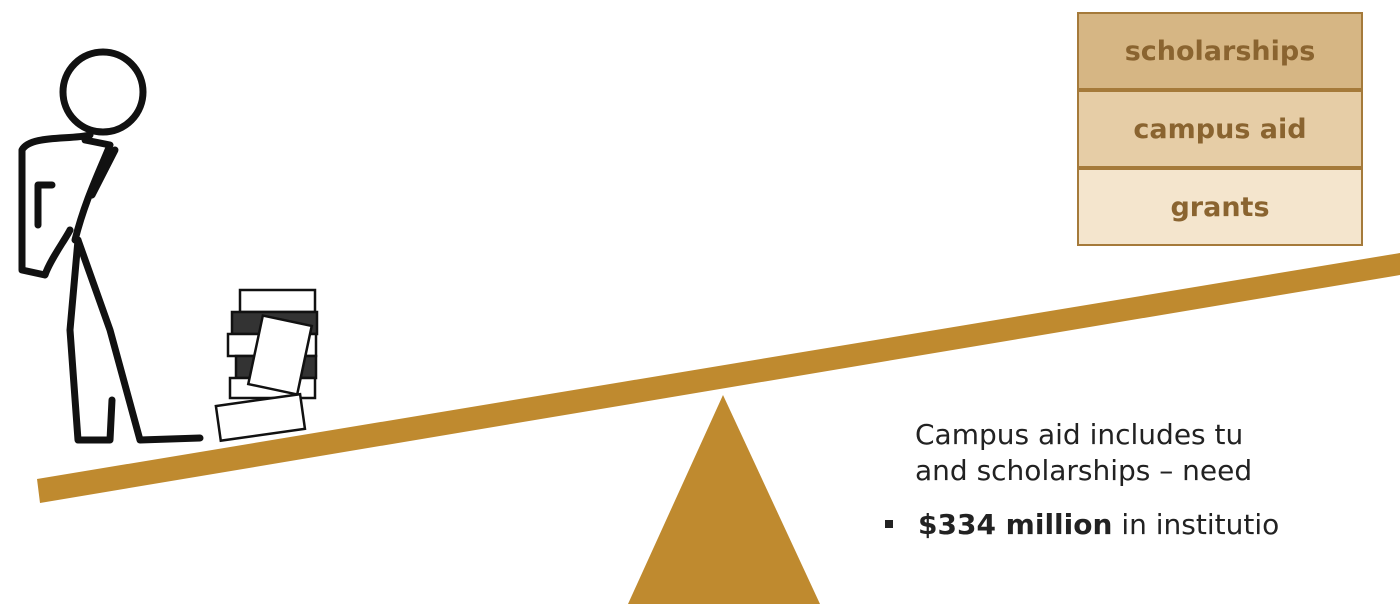 This screenshot has height=604, width=1400. What do you see at coordinates (889, 524) in the screenshot?
I see `bullet-marker` at bounding box center [889, 524].